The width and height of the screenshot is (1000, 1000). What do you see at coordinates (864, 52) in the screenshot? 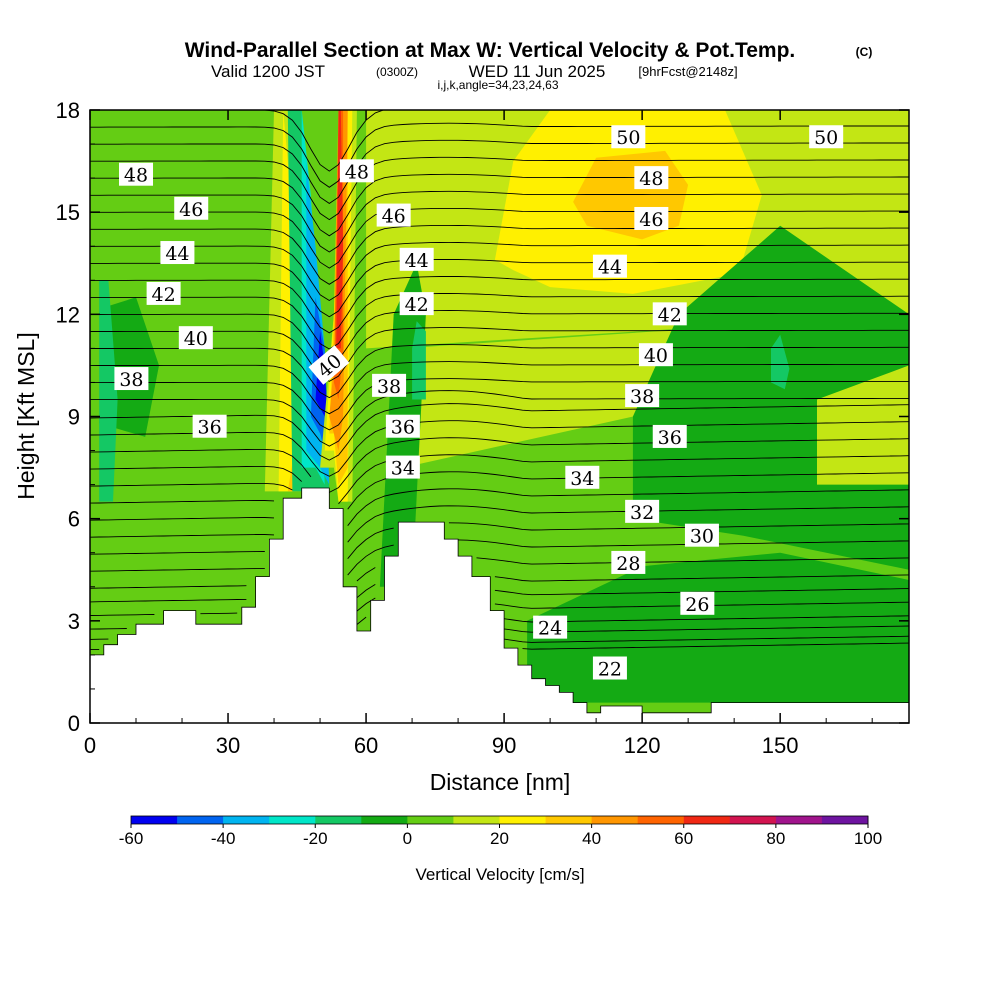
I see `title-copyright: (C)` at bounding box center [864, 52].